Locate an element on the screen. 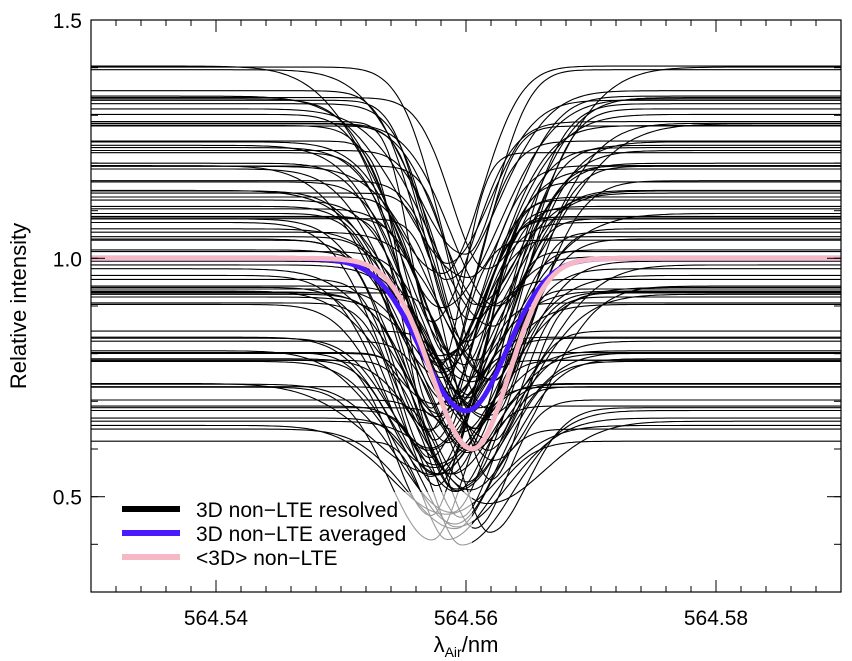  x-tick-label: 564.58 is located at coordinates (716, 618).